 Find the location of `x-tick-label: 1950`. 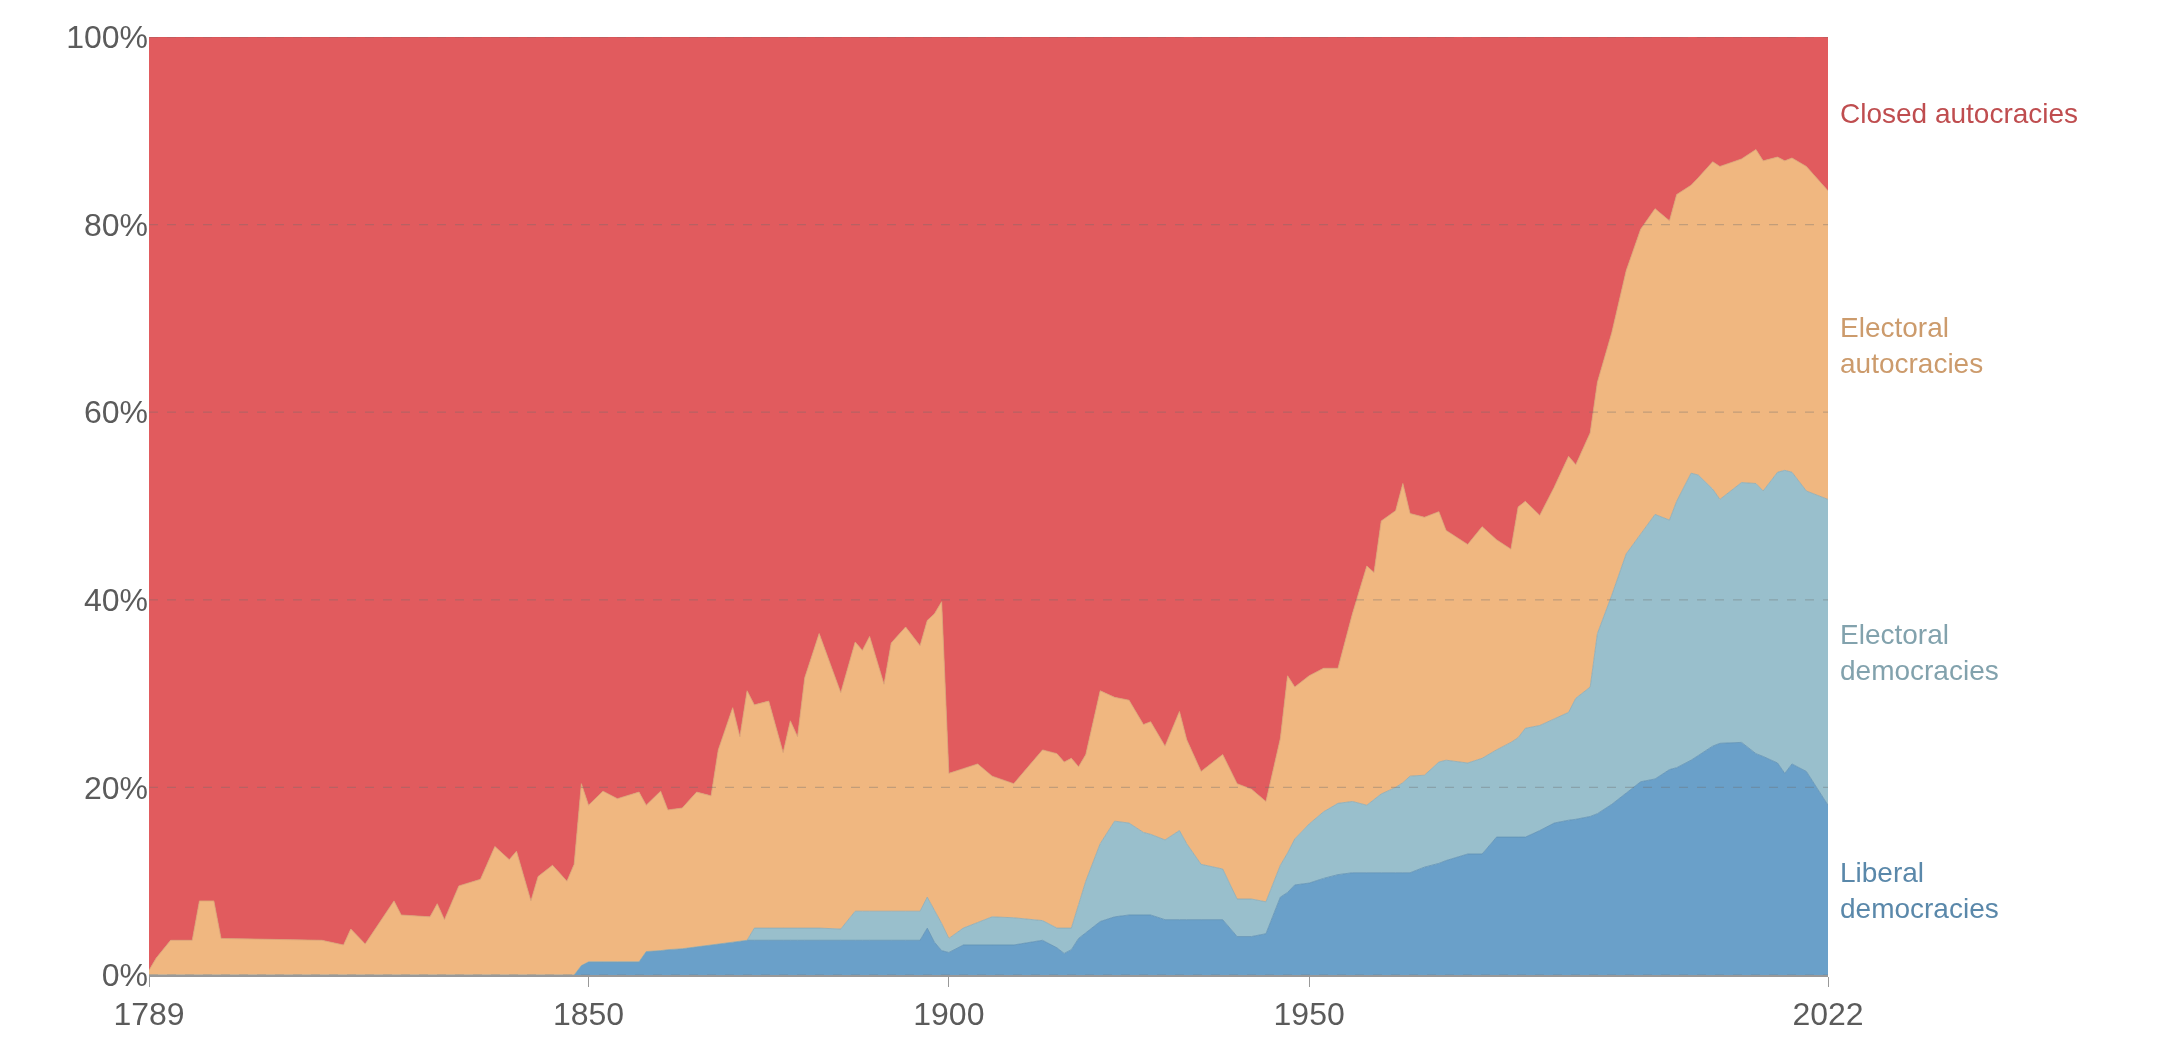

x-tick-label: 1950 is located at coordinates (1309, 1014).